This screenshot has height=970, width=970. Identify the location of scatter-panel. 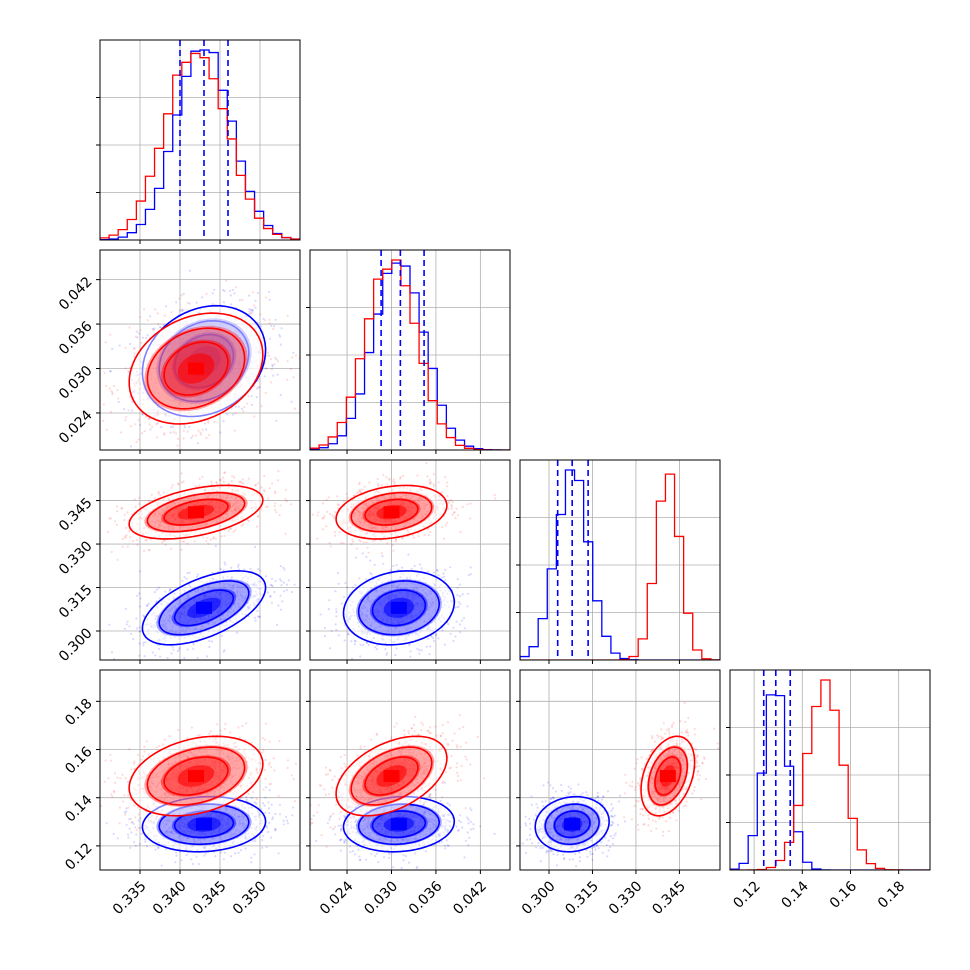
(410, 560).